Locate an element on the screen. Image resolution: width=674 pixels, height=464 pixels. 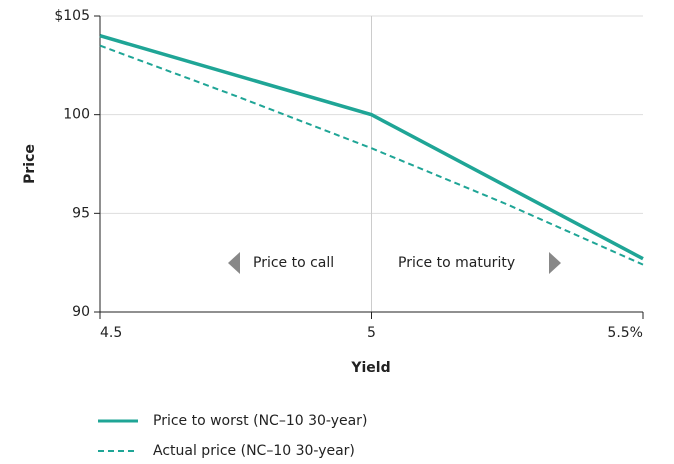
x-axis-label: Yield is located at coordinates (370, 368).